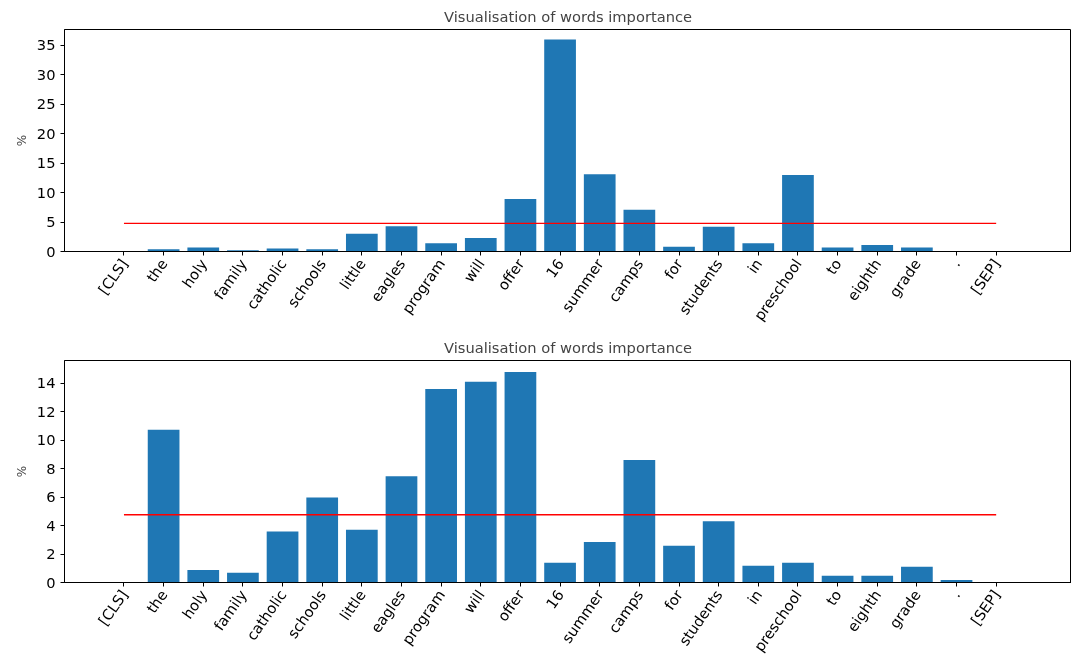 The height and width of the screenshot is (662, 1071). I want to click on y-tick-label: 14, so click(46, 383).